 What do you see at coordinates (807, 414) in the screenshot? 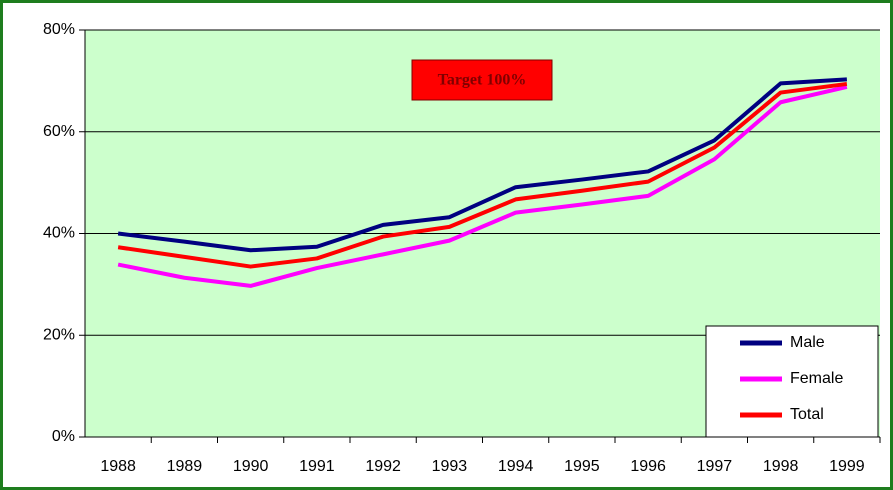
I see `legend-label: Total` at bounding box center [807, 414].